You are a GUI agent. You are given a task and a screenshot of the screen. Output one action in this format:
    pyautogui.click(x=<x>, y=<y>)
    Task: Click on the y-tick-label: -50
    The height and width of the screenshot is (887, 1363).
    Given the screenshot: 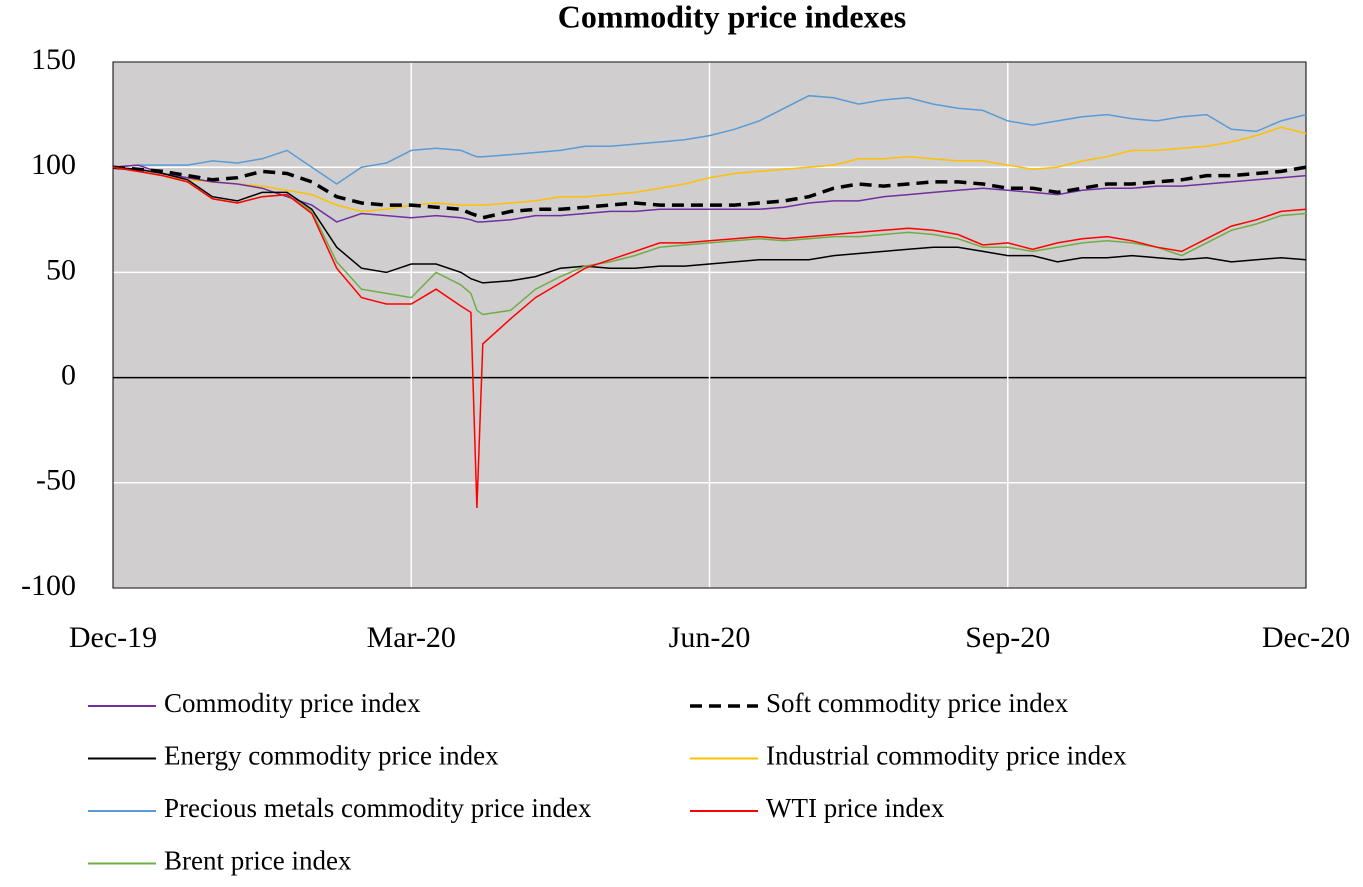 What is the action you would take?
    pyautogui.click(x=56, y=480)
    